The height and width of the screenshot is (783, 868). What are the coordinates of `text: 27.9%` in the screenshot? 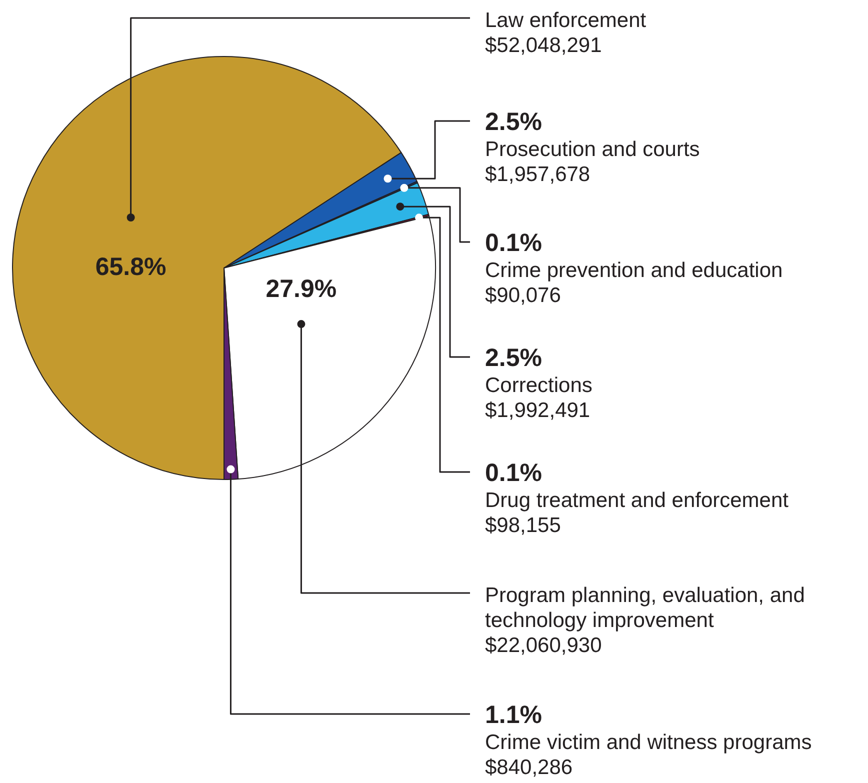 It's located at (301, 289).